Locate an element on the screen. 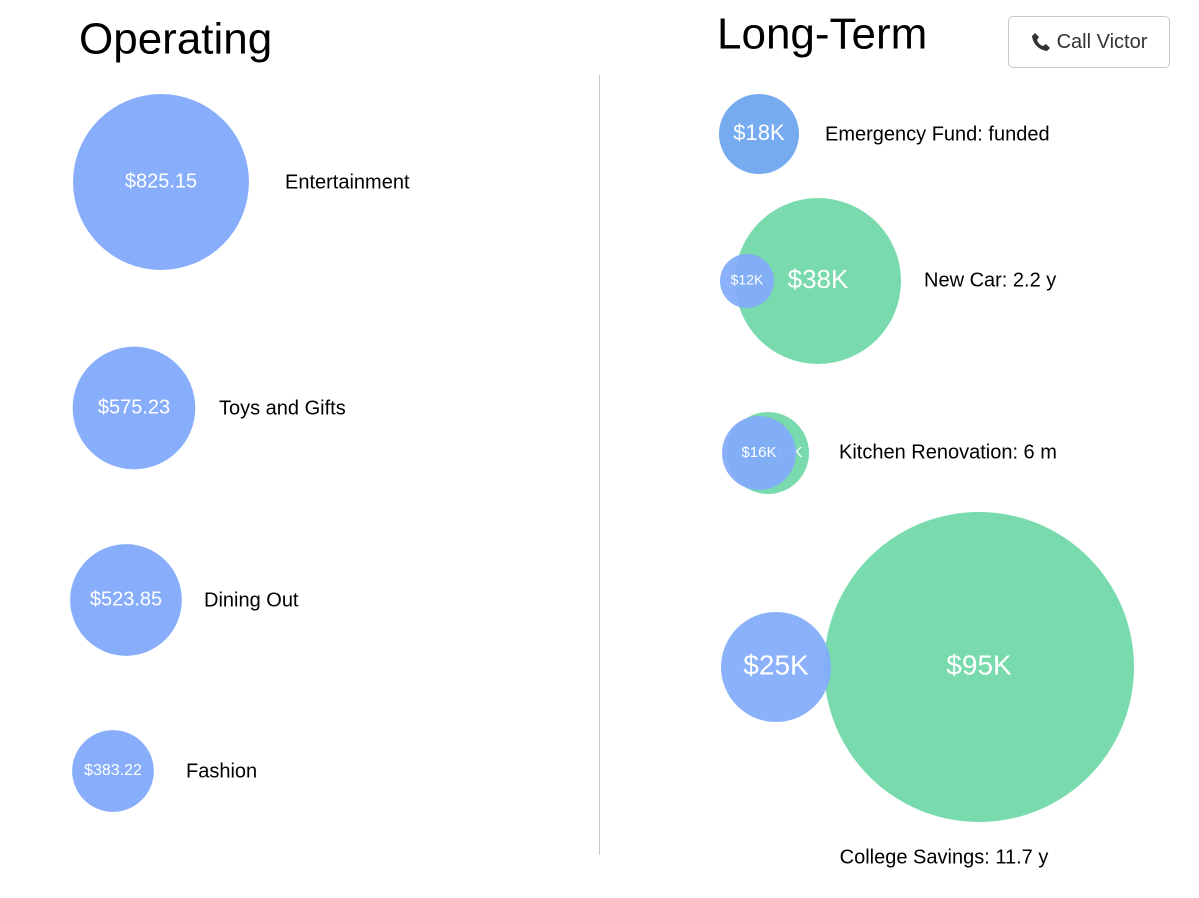 This screenshot has height=898, width=1199. expense-name: Dining Out is located at coordinates (251, 600).